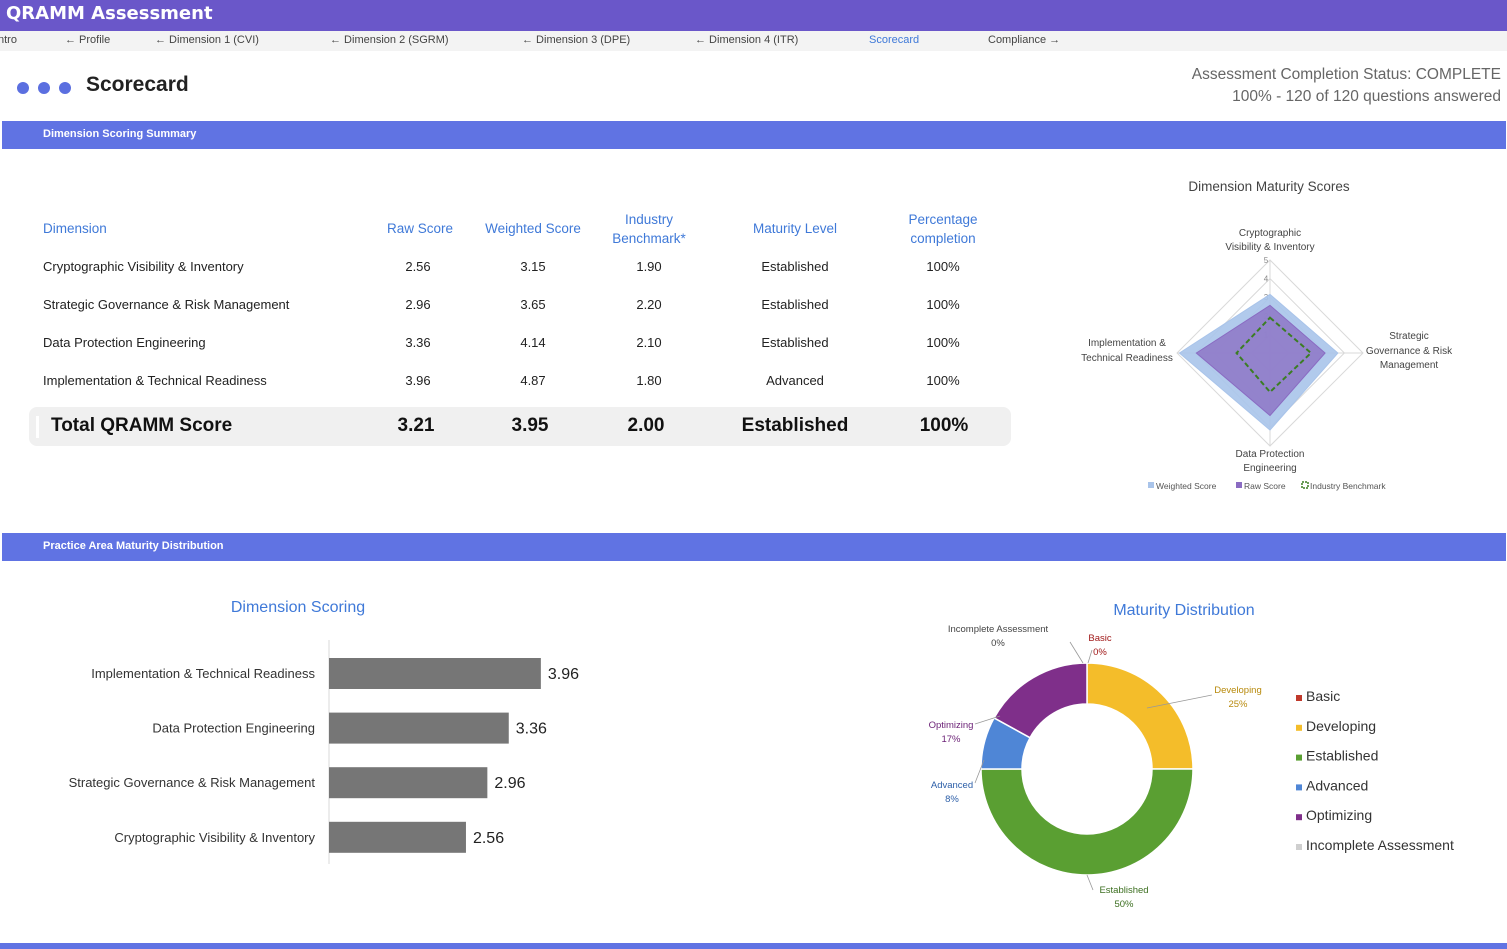 This screenshot has width=1507, height=949. Describe the element at coordinates (1380, 845) in the screenshot. I see `donut-legend-label: Incomplete Assessment` at that location.